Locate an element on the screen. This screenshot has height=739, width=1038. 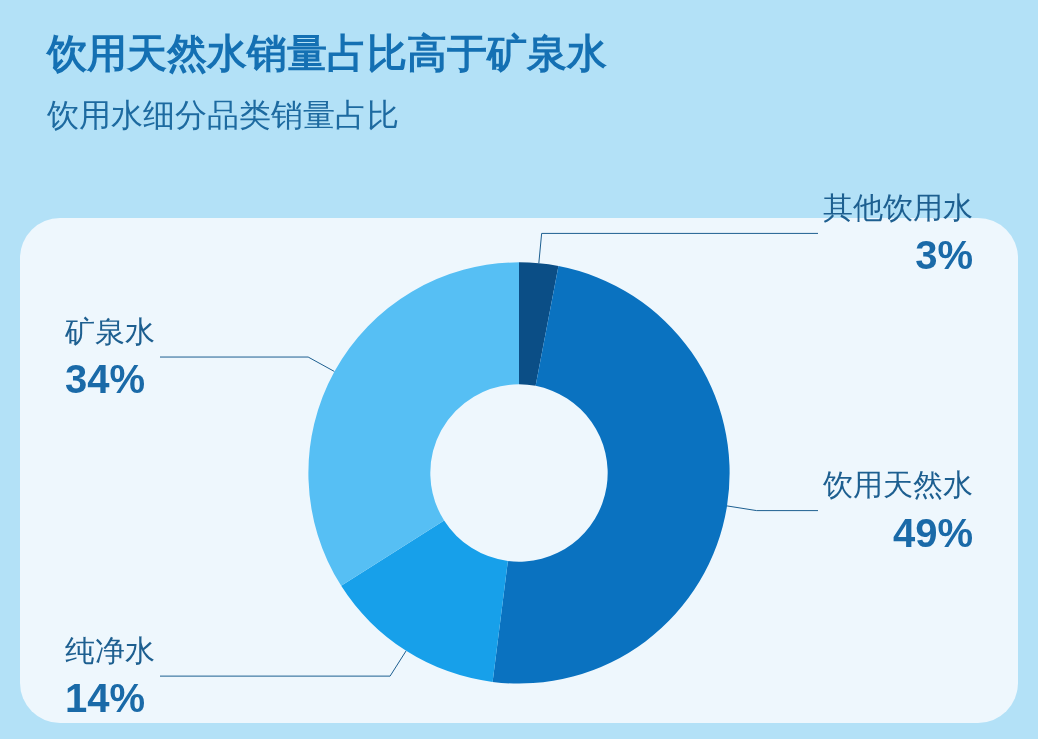
chart-subtitle: 饮用水细分品类销量占比 is located at coordinates (222, 115).